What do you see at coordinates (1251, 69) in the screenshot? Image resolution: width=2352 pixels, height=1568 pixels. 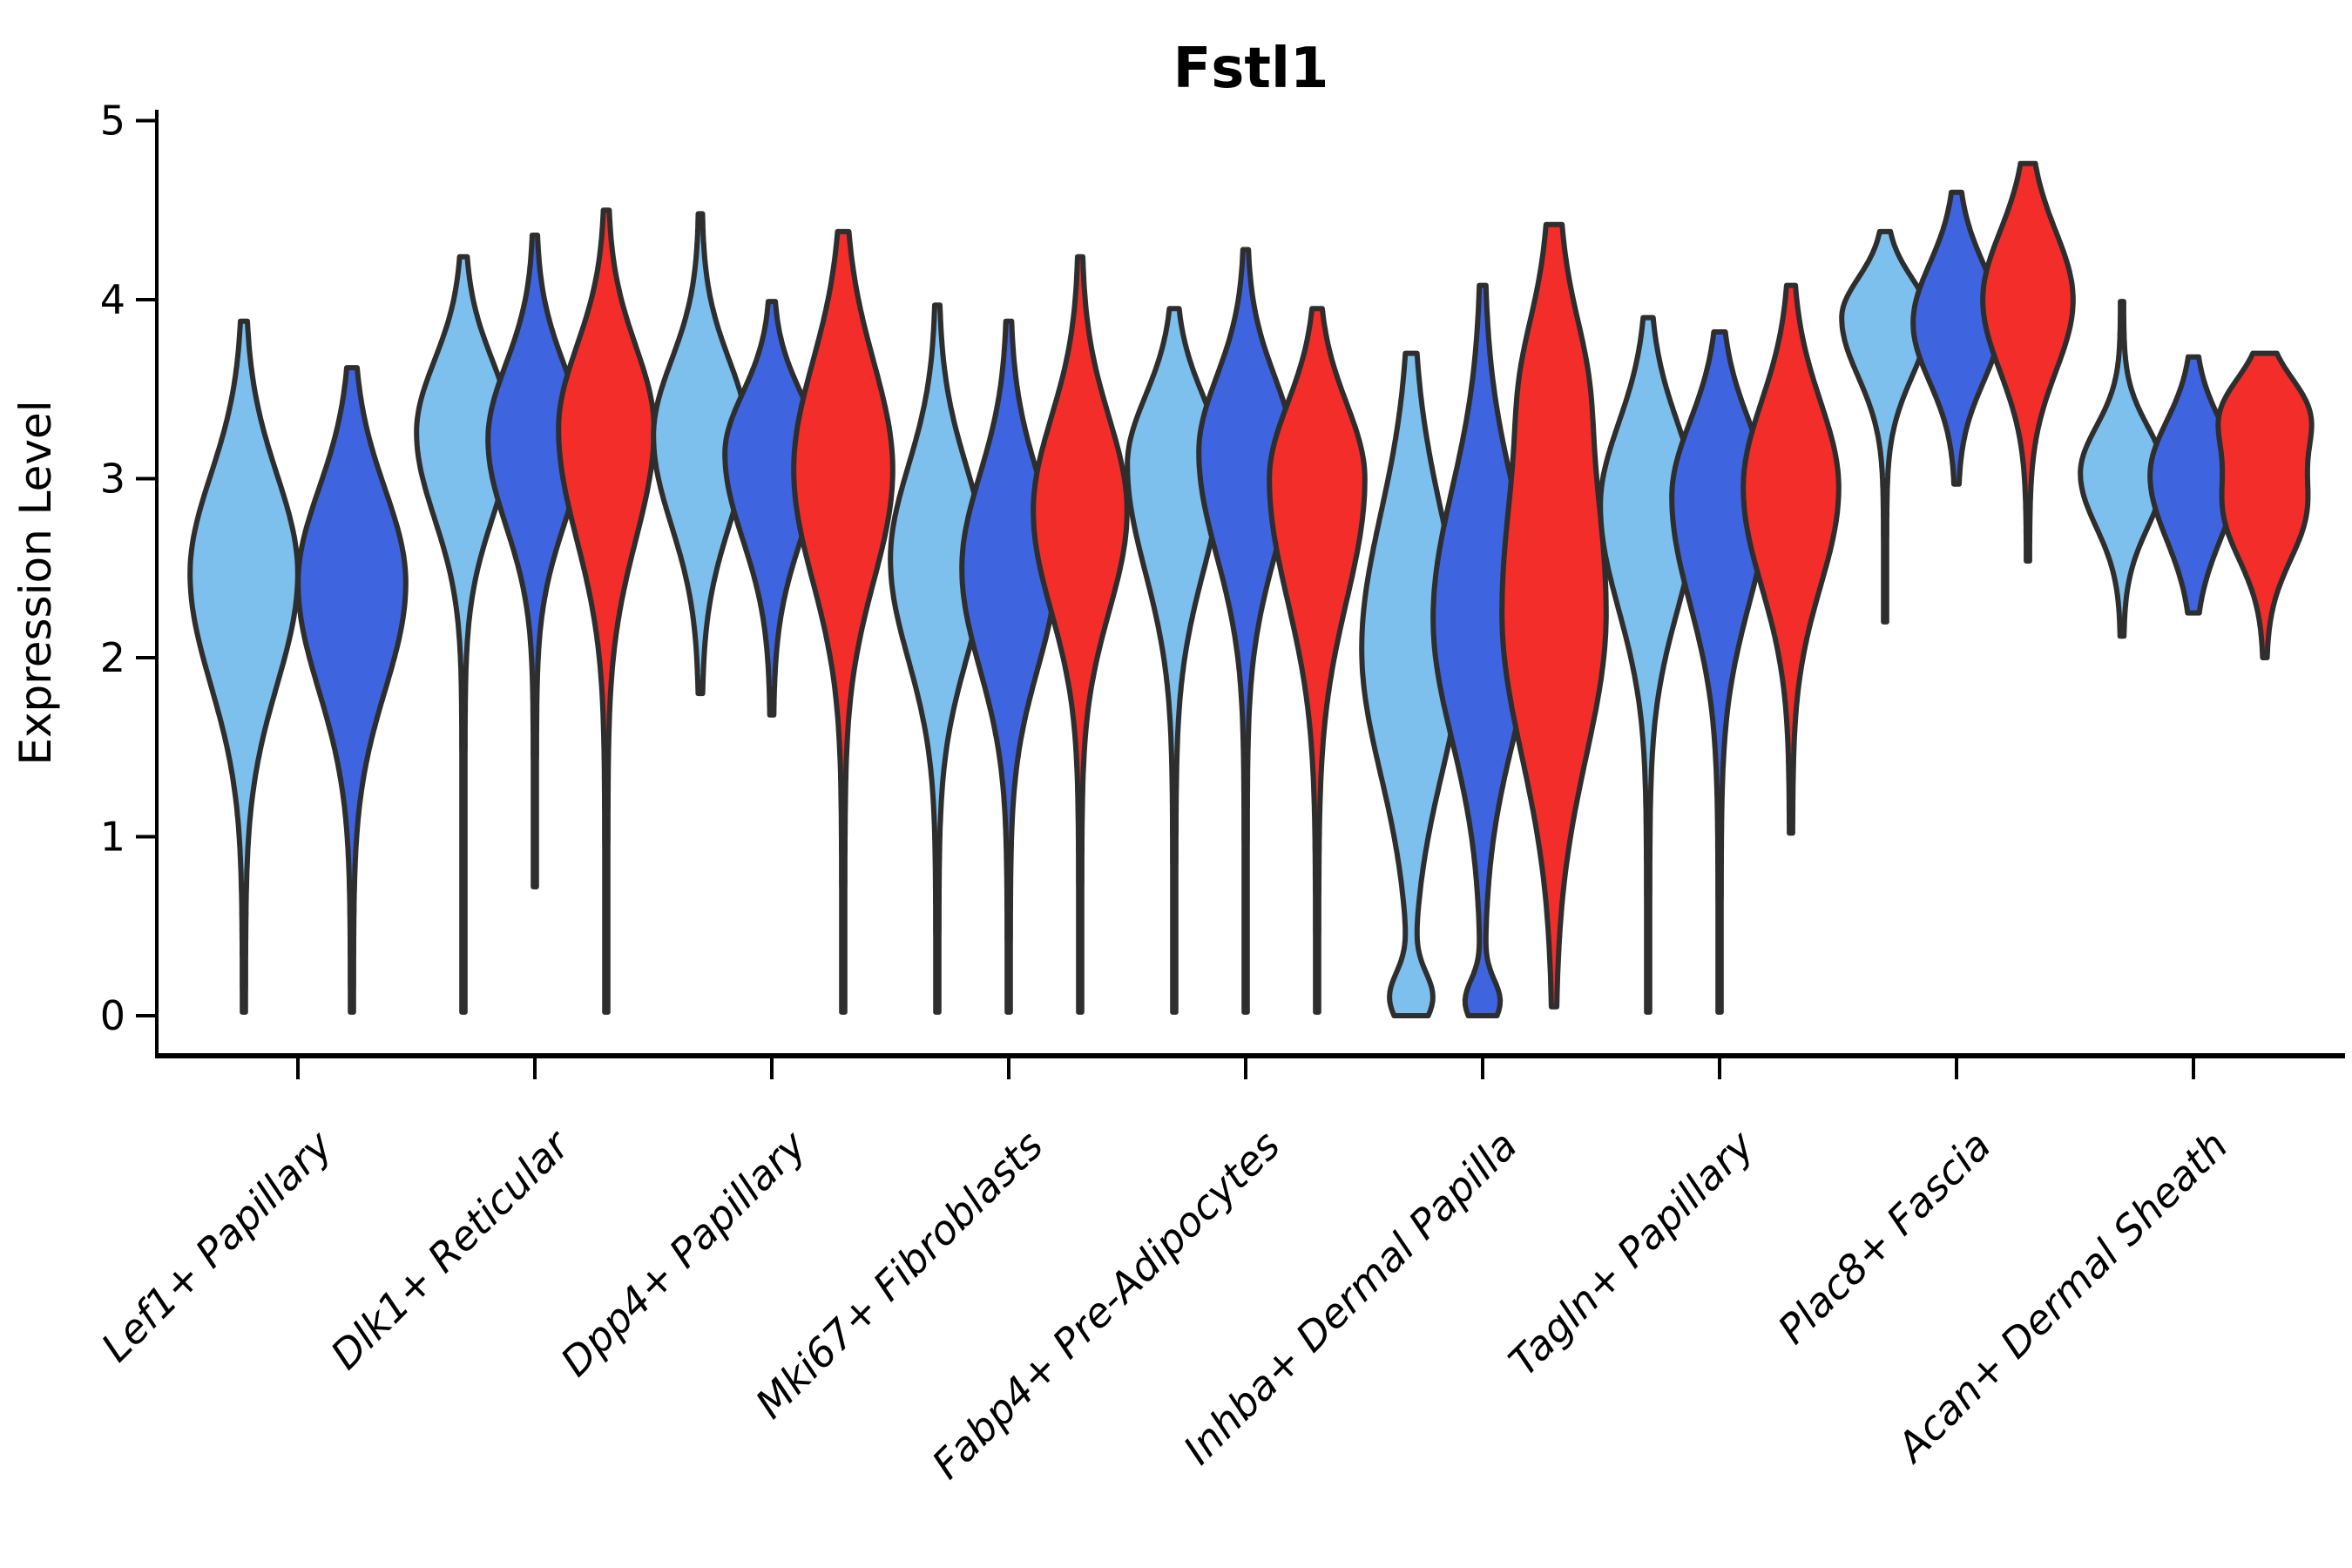 I see `chart-title: Fstl1` at bounding box center [1251, 69].